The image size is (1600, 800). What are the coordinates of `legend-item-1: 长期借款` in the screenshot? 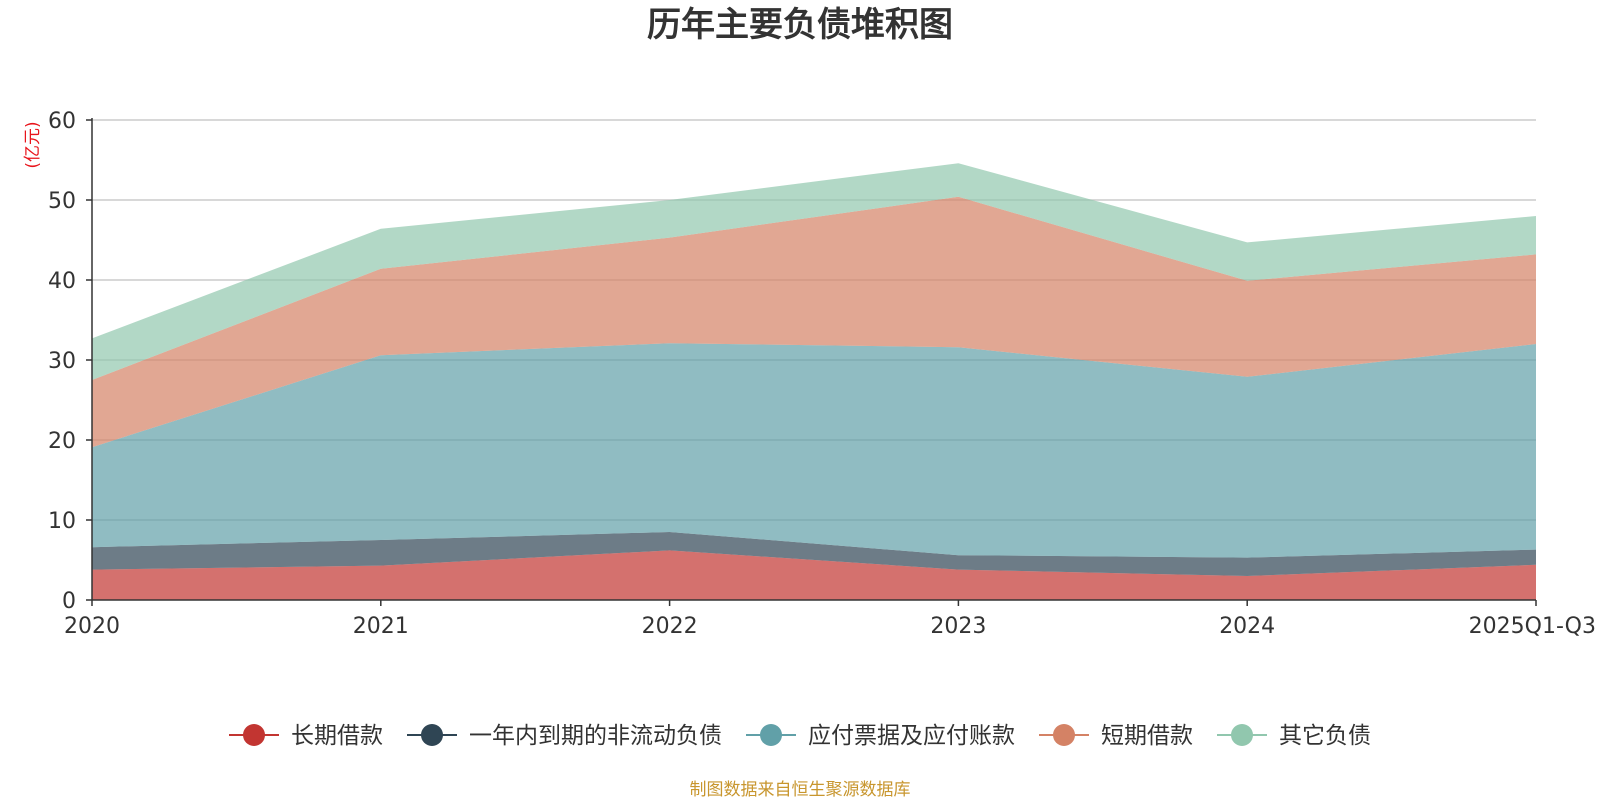 It's located at (306, 736).